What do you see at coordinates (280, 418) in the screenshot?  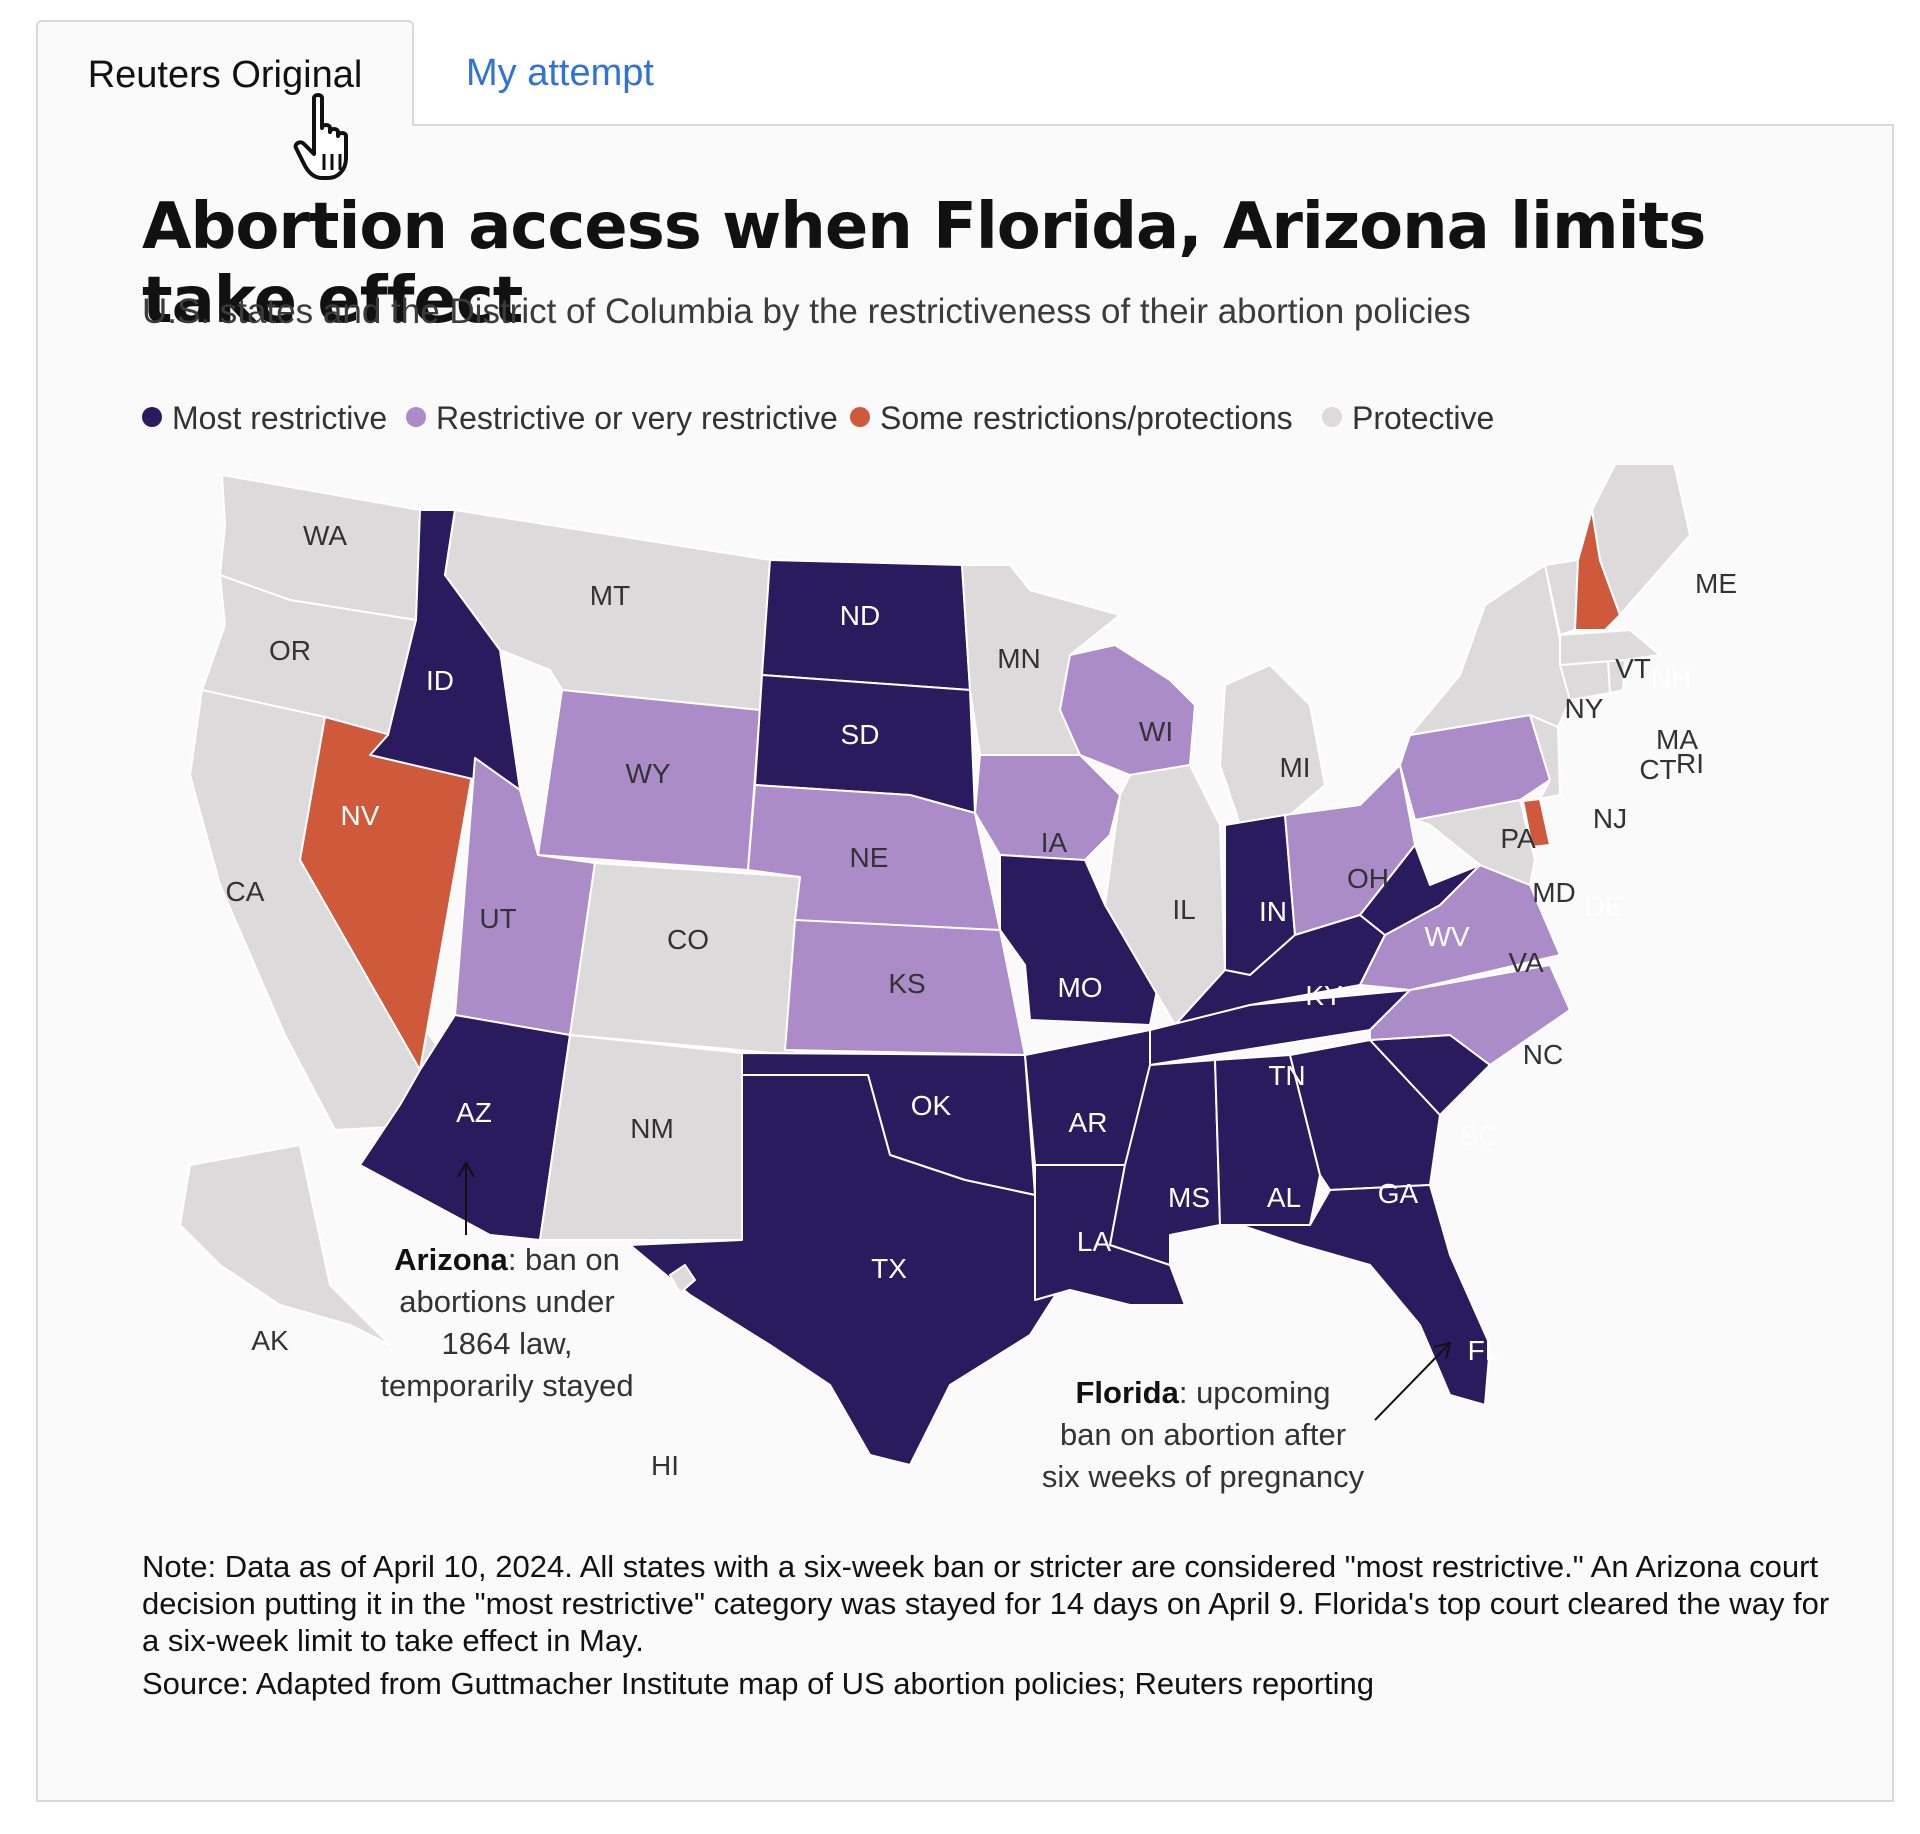 I see `legend-label: Most restrictive` at bounding box center [280, 418].